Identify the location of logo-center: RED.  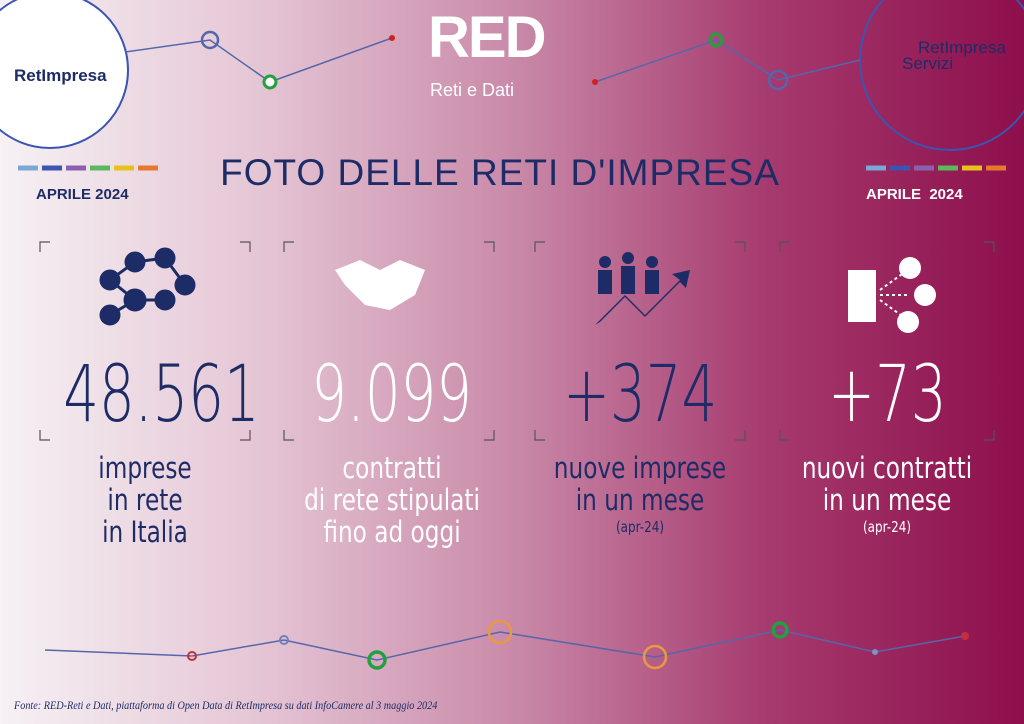
(487, 37).